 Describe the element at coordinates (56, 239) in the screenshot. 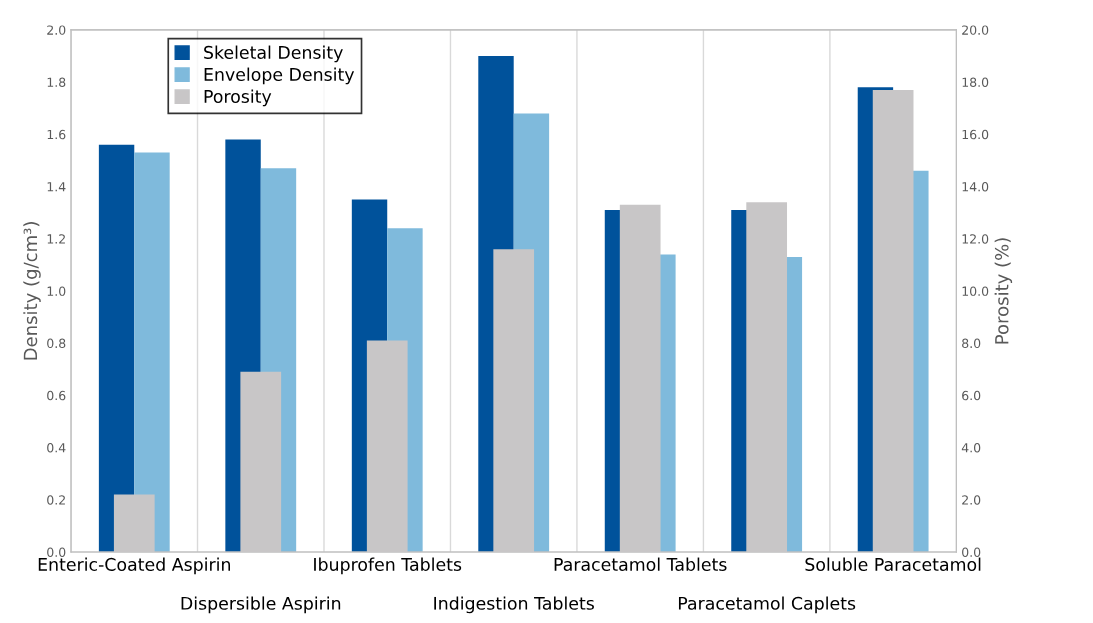

I see `y-tick-label: 1.2` at that location.